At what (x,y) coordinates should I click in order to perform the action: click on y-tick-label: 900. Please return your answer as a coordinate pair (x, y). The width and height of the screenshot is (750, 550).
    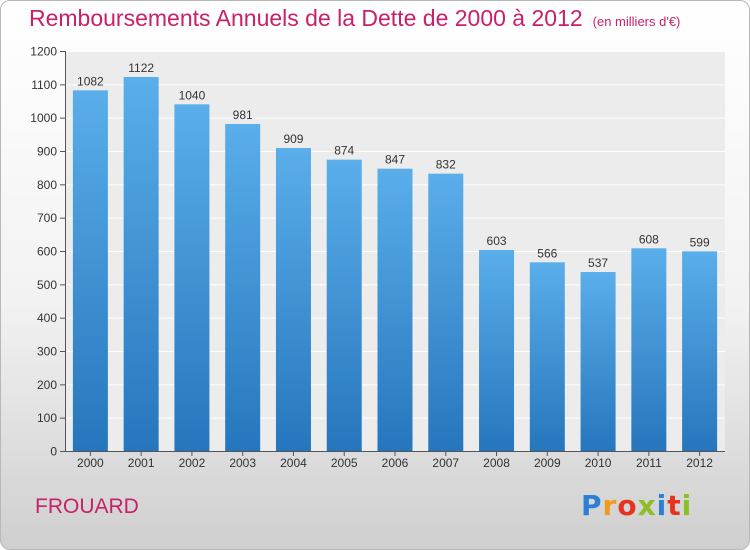
    Looking at the image, I should click on (47, 152).